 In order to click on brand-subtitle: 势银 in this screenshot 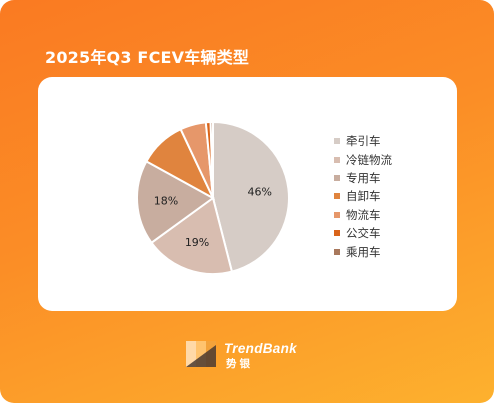, I will do `click(239, 364)`.